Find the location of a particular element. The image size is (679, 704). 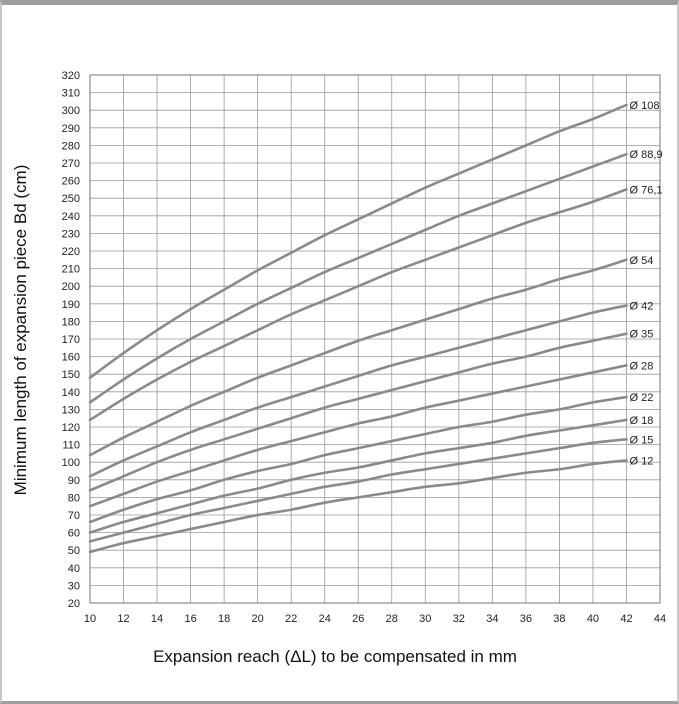

series-label: Ø 88,9 is located at coordinates (645, 155).